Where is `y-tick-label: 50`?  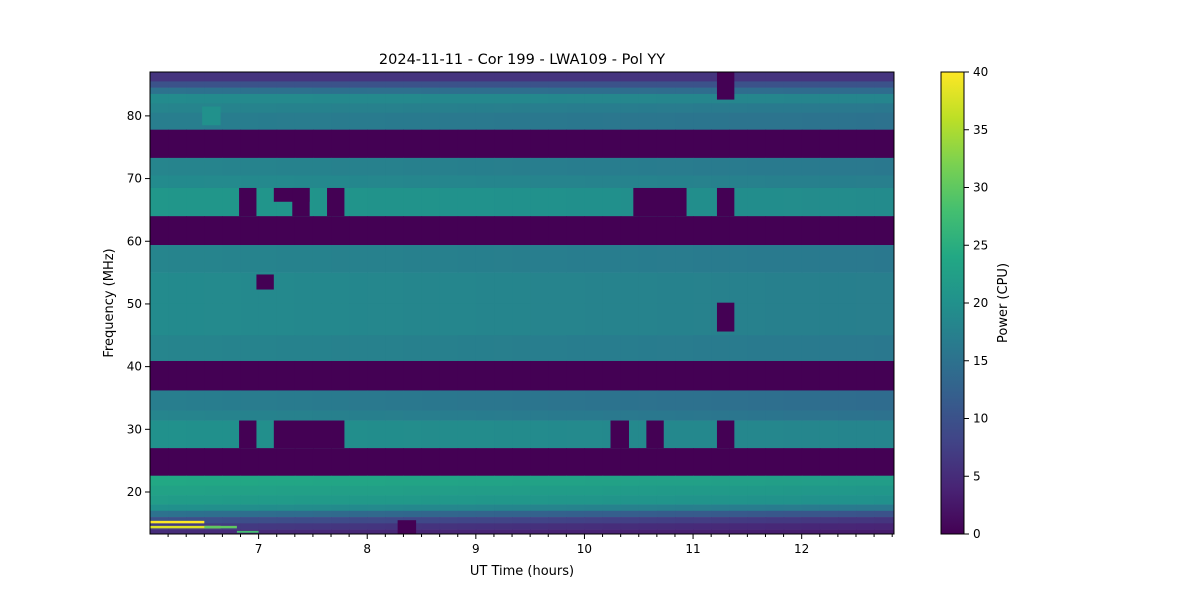
y-tick-label: 50 is located at coordinates (134, 304).